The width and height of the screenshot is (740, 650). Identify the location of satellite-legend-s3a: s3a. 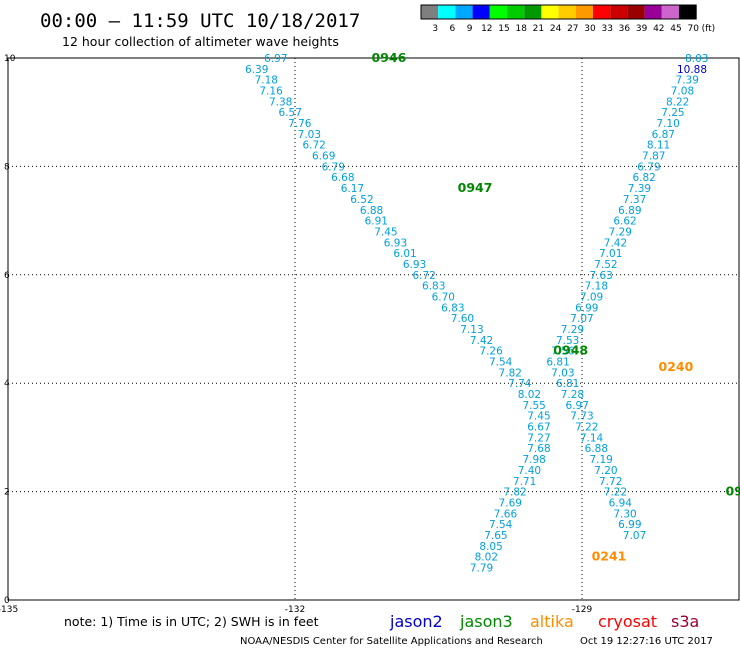
(685, 621).